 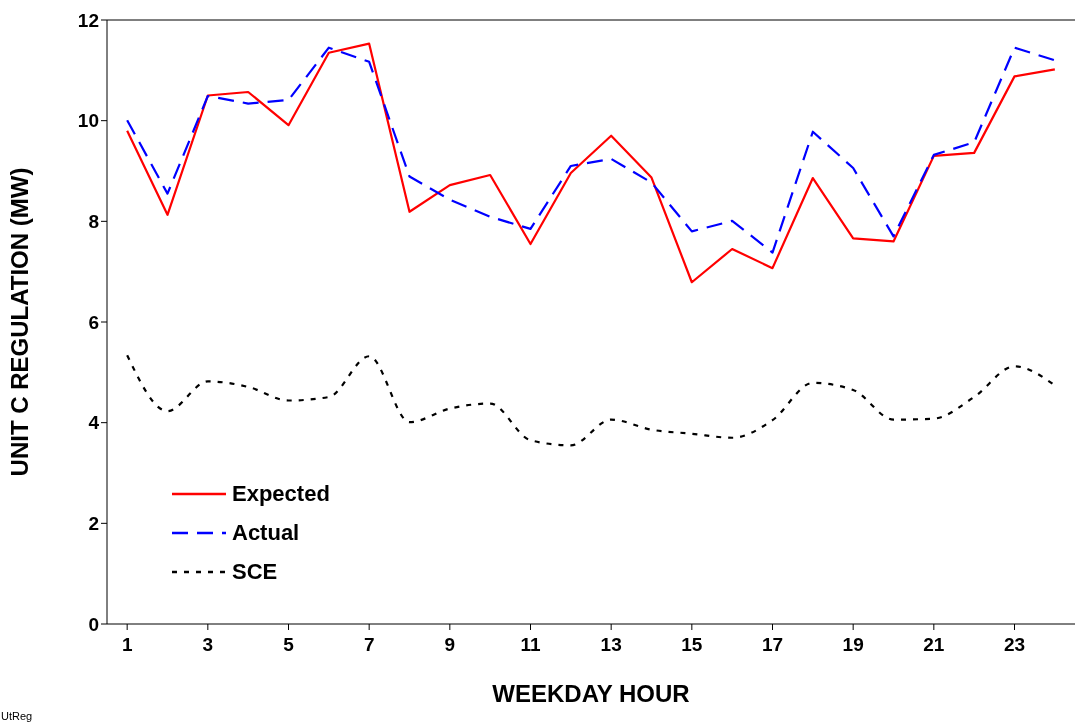 I want to click on y-tick-label: 8, so click(x=93, y=222).